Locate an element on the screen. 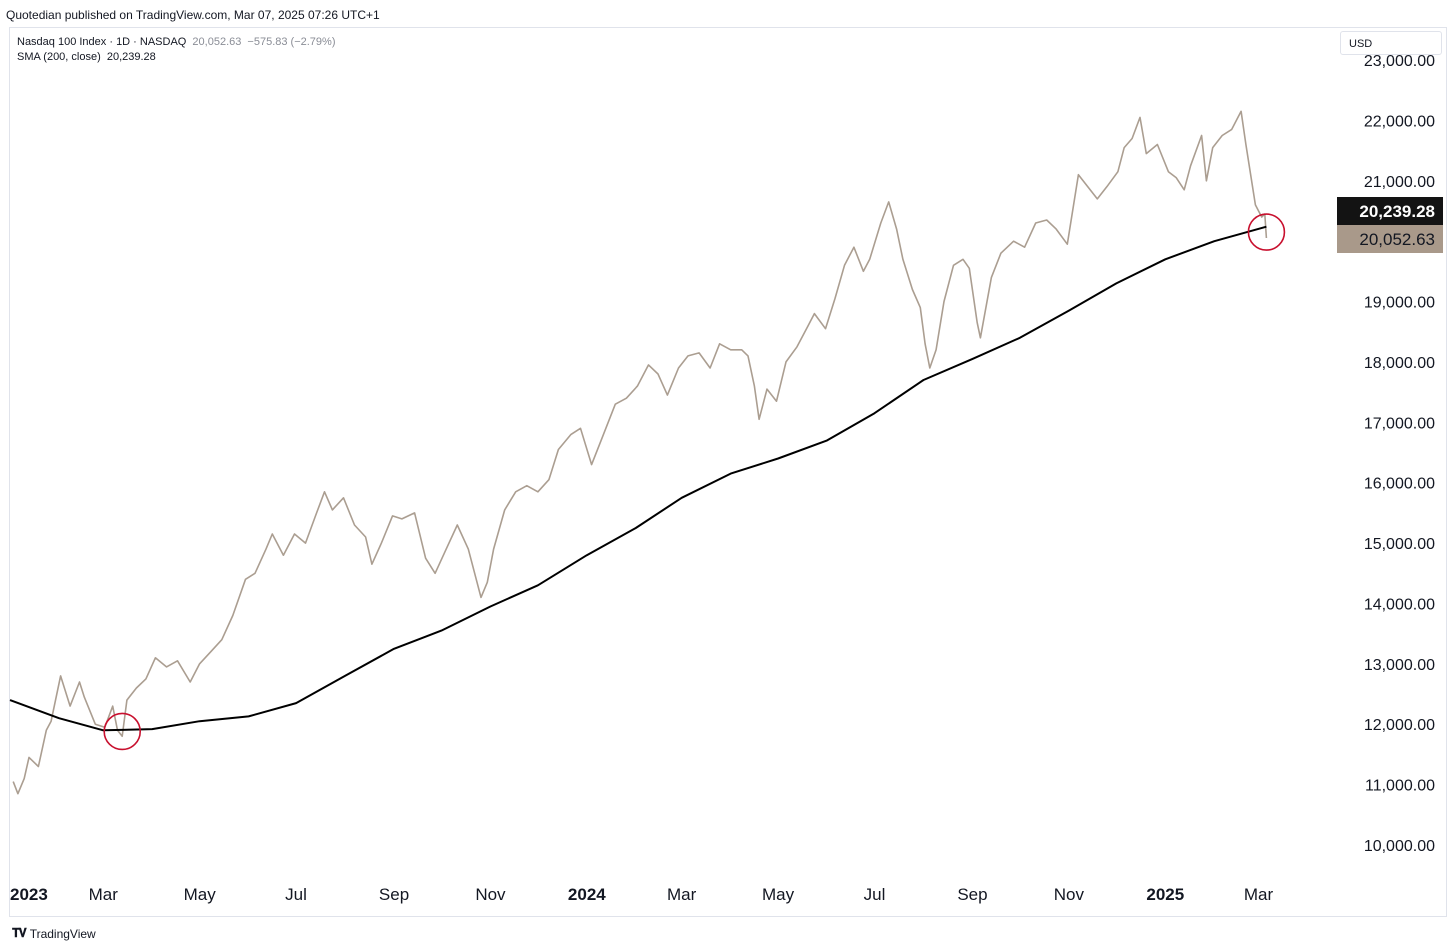  sma-price-tag is located at coordinates (1390, 211).